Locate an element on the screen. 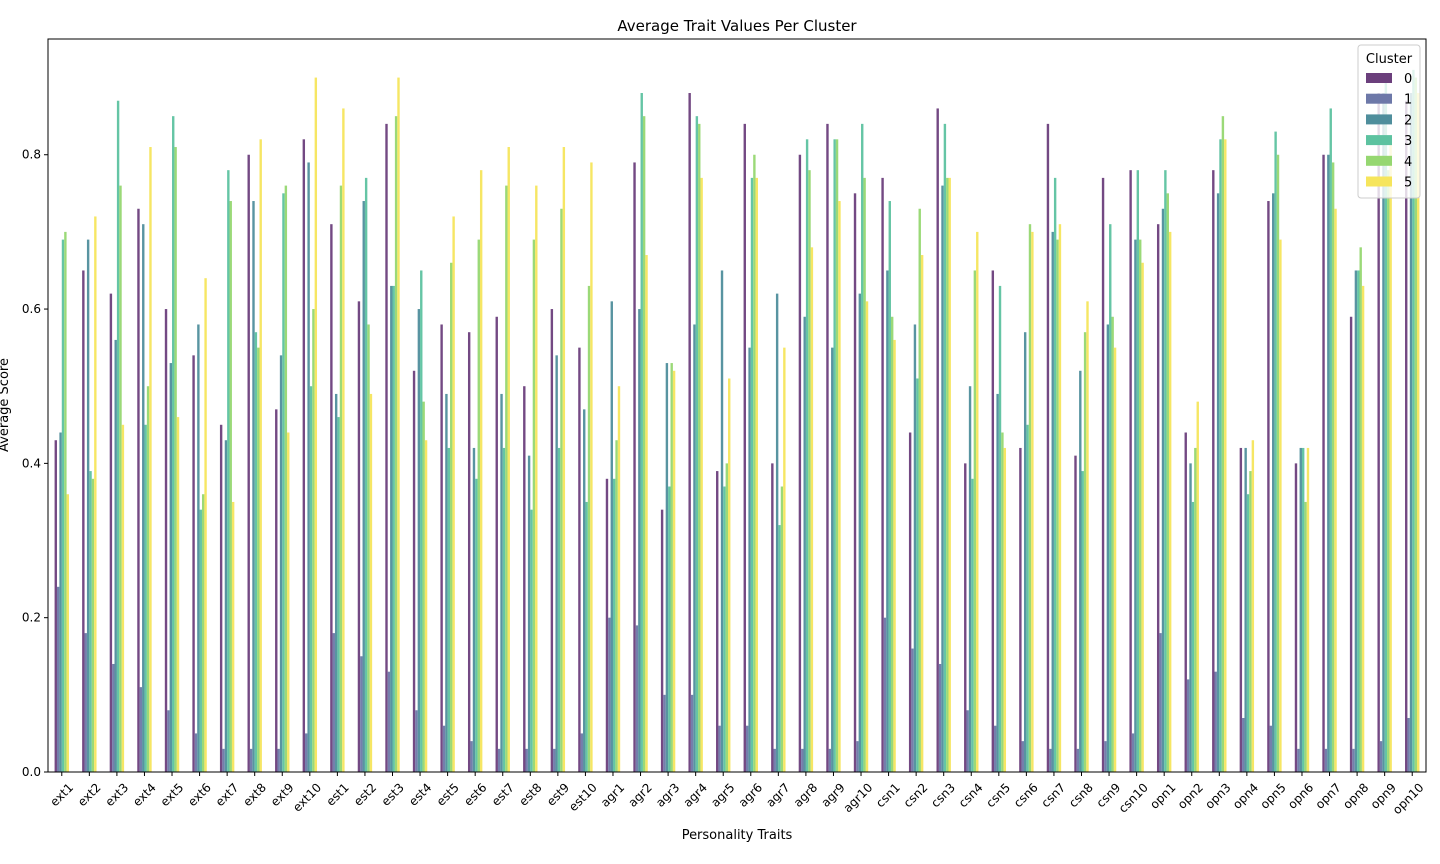  legend-items: 0 1 2 3 4 5 is located at coordinates (1389, 131).